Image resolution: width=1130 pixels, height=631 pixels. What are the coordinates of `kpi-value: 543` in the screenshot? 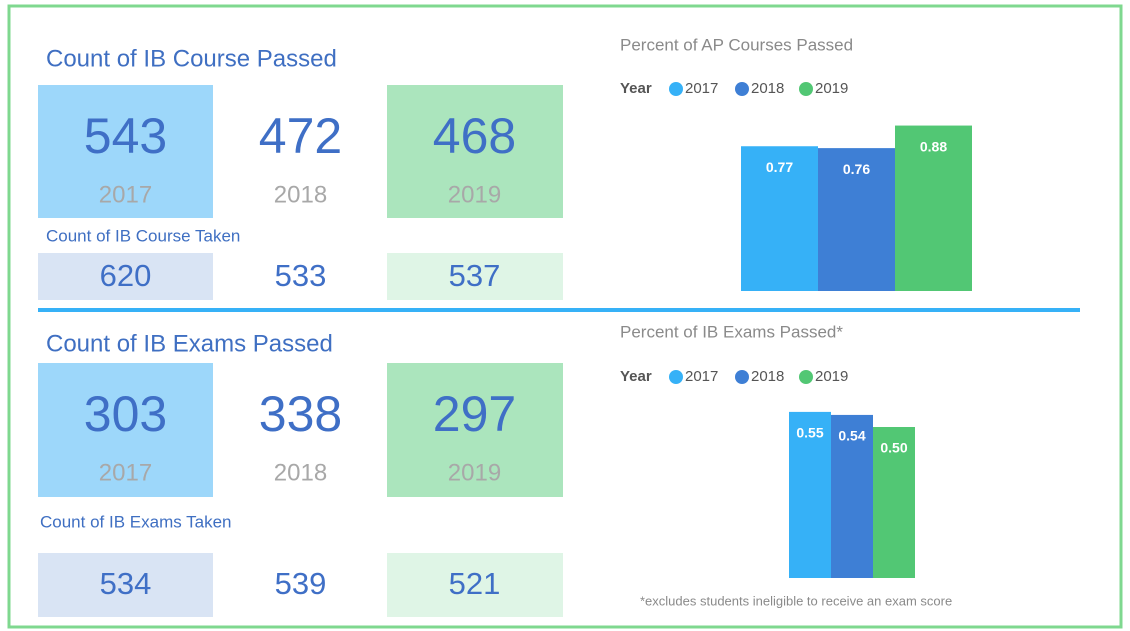 It's located at (125, 136).